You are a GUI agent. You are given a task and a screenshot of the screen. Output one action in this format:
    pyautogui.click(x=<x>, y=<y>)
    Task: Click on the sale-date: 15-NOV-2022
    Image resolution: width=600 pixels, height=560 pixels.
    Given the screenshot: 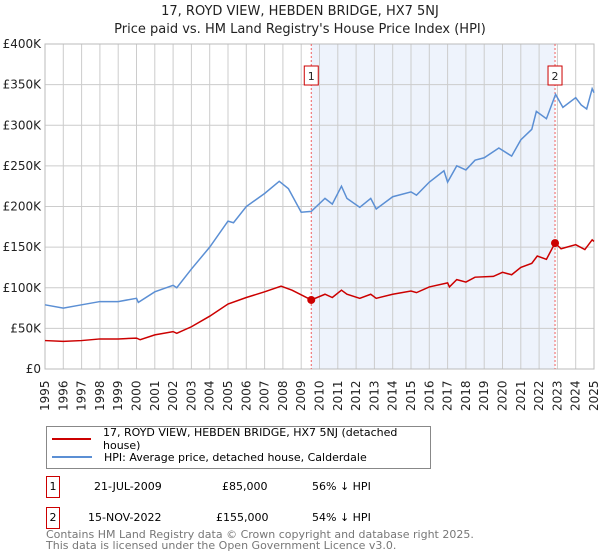 What is the action you would take?
    pyautogui.click(x=125, y=517)
    